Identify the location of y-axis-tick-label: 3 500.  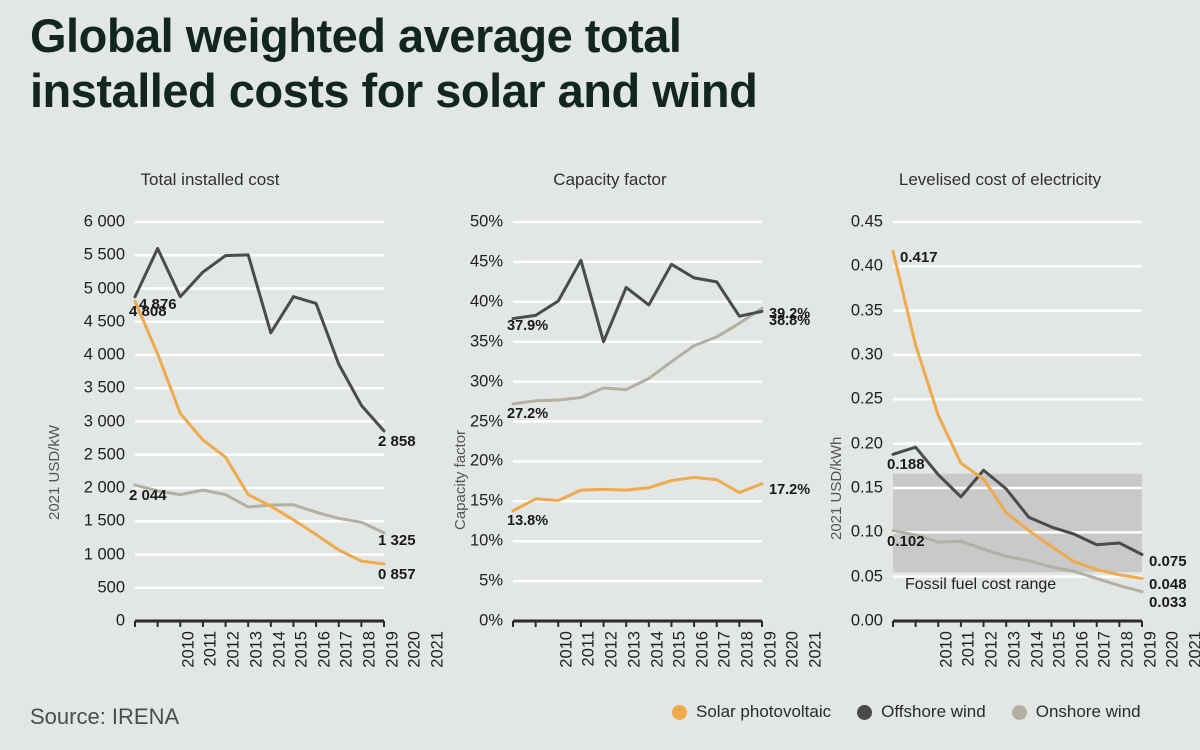
(104, 387).